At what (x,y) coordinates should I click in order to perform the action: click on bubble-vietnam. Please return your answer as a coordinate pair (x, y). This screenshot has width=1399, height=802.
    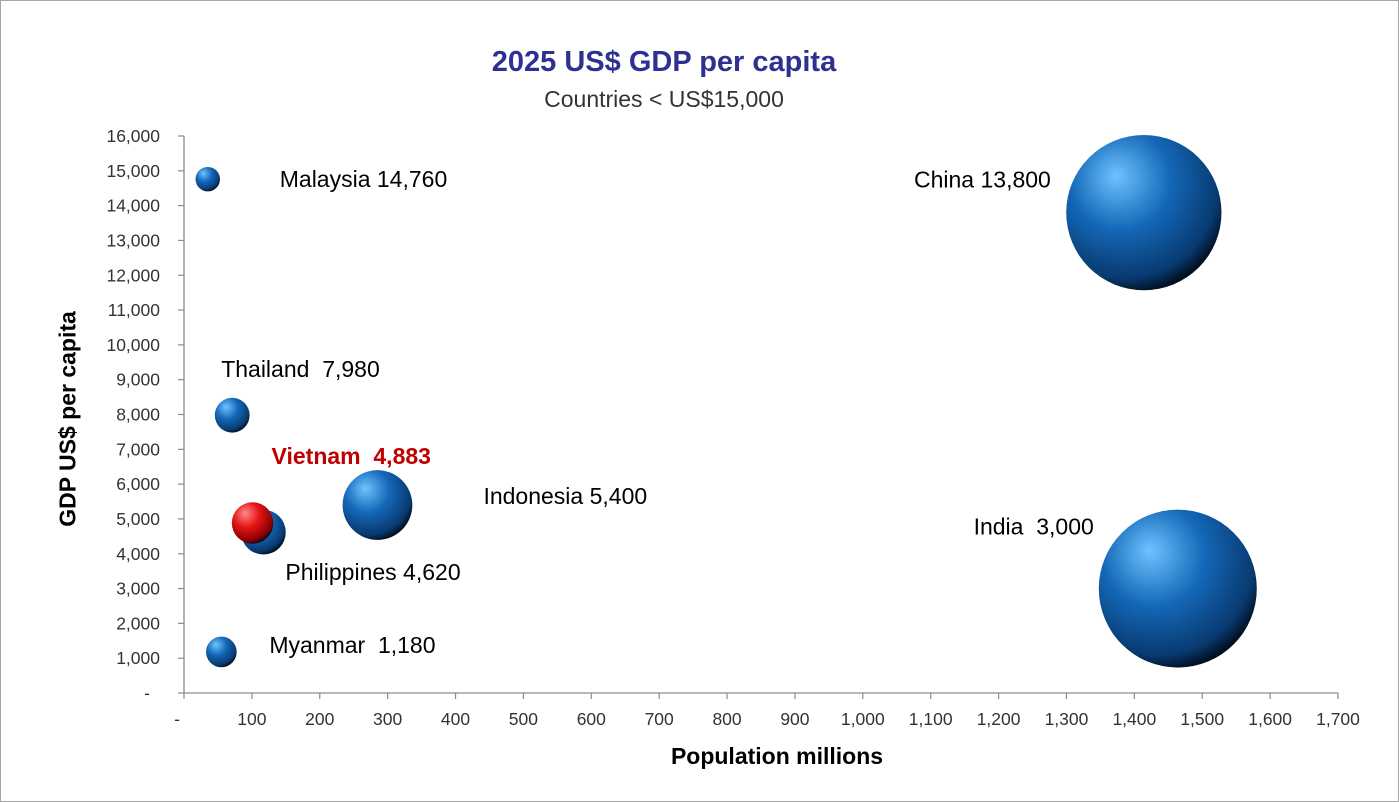
    Looking at the image, I should click on (252, 523).